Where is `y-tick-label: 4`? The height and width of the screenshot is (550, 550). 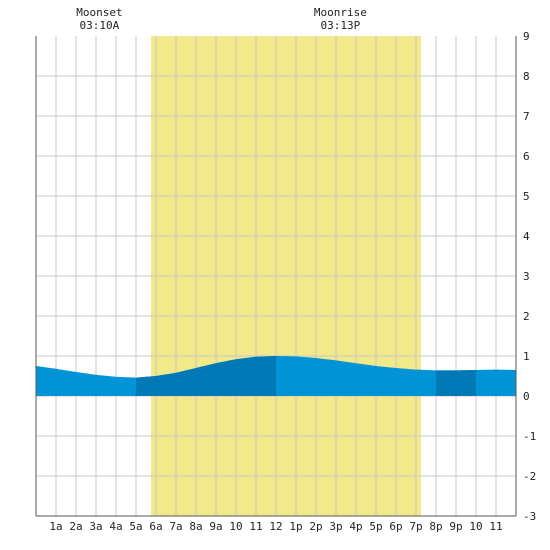
y-tick-label: 4 is located at coordinates (526, 236).